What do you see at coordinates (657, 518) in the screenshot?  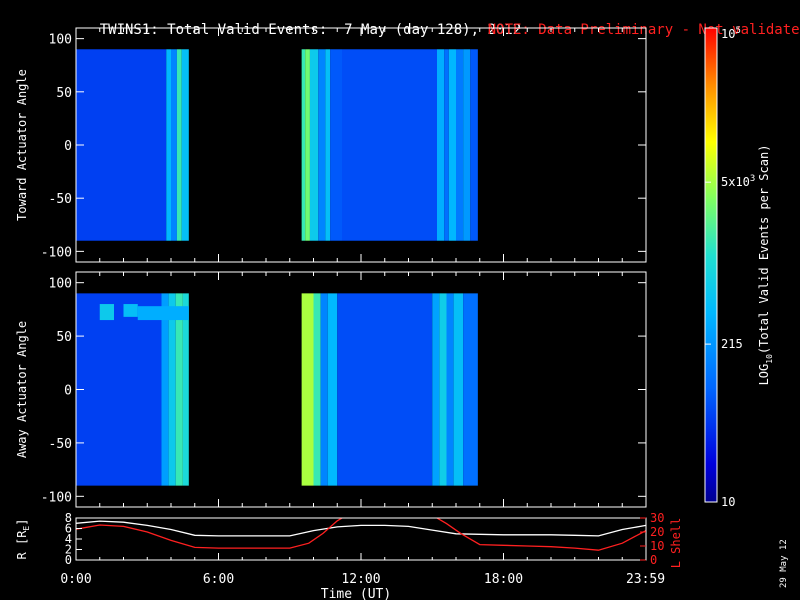 I see `orbit-right-tick-label: 30` at bounding box center [657, 518].